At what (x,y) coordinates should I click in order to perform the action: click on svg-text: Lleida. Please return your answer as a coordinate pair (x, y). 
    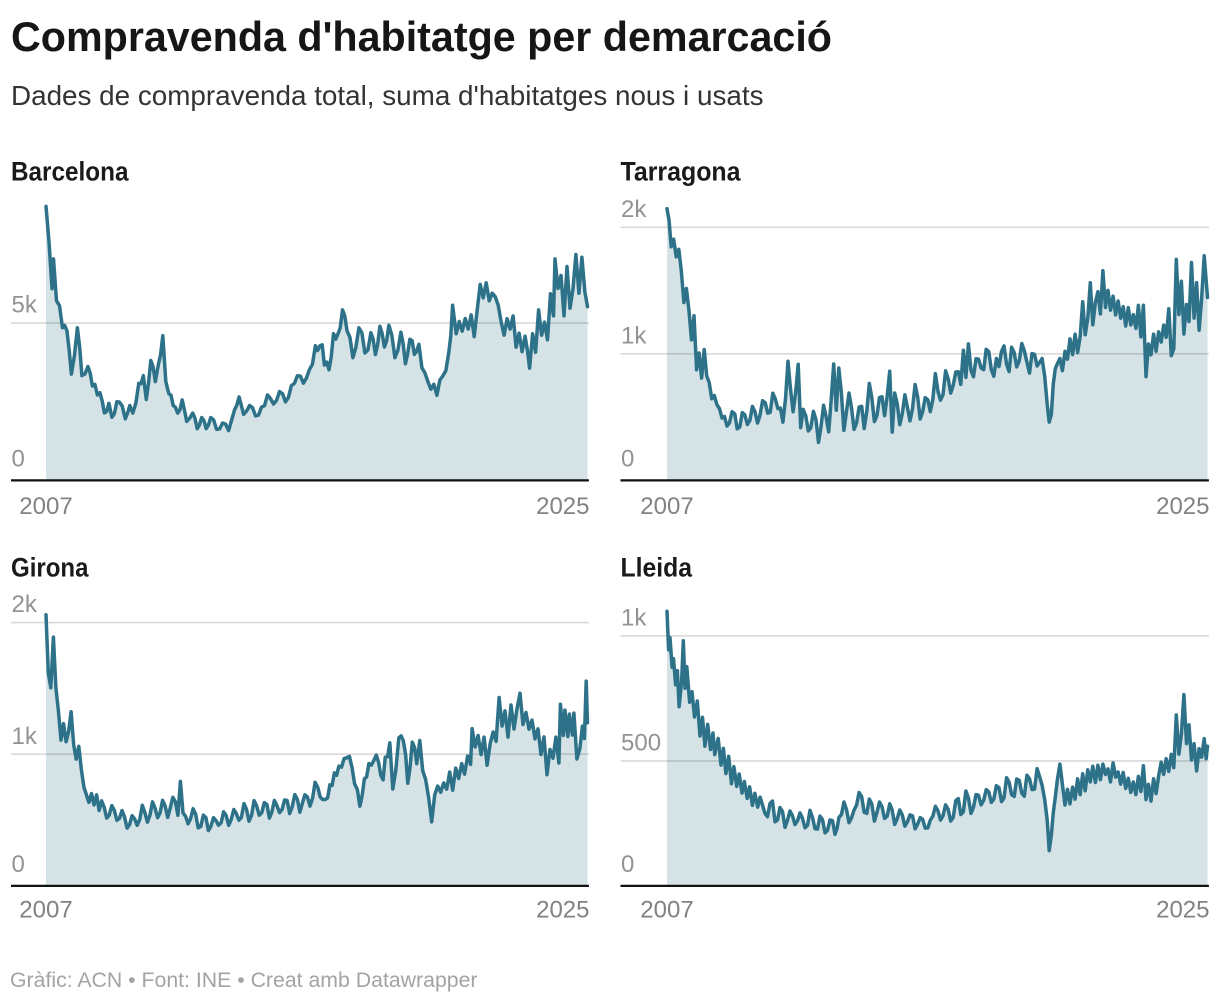
    Looking at the image, I should click on (657, 567).